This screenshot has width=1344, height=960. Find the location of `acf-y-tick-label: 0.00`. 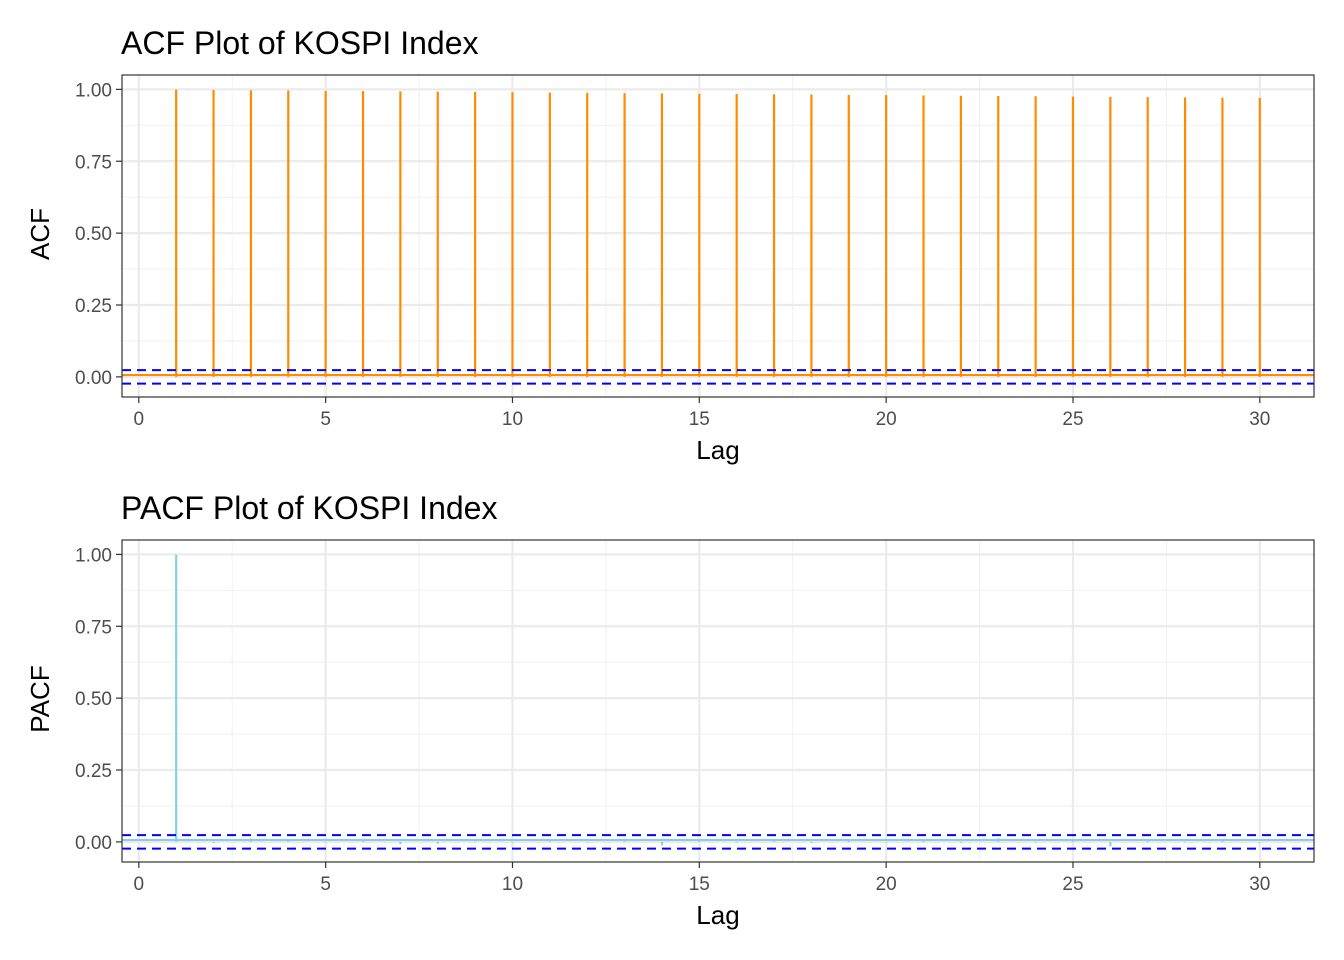

acf-y-tick-label: 0.00 is located at coordinates (93, 378).